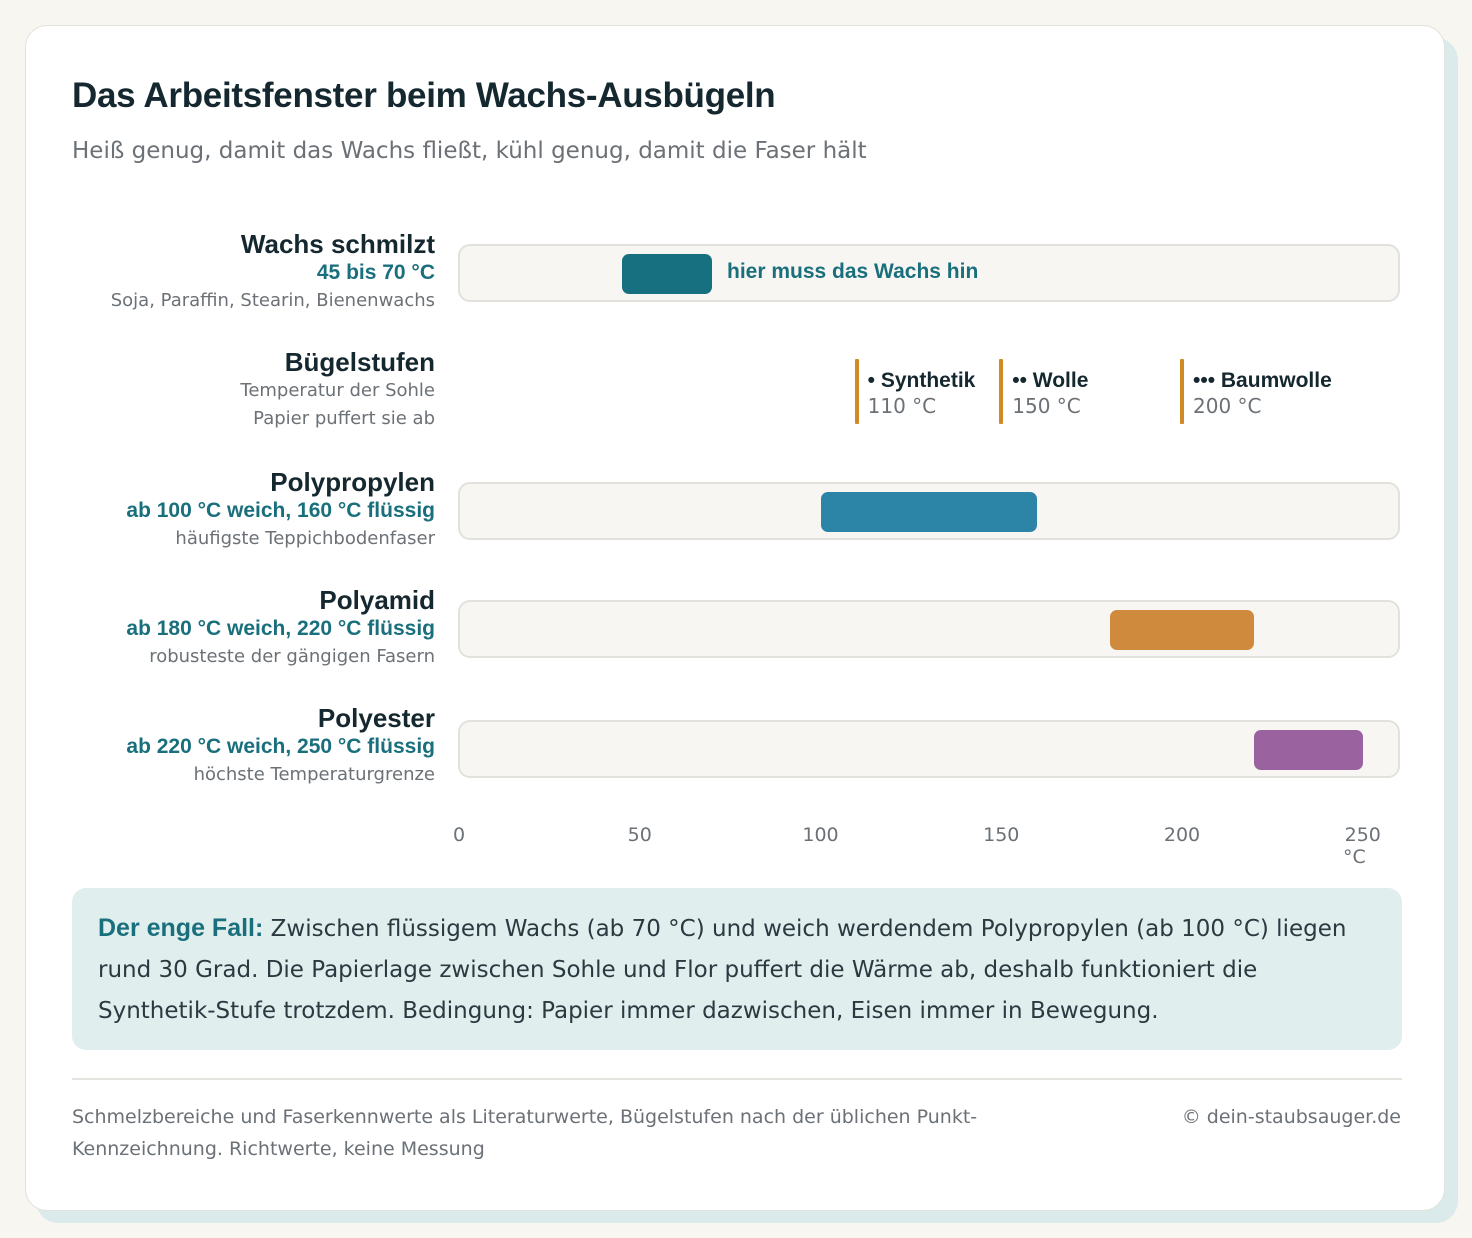  I want to click on row-name: Wachs schmilzt, so click(337, 244).